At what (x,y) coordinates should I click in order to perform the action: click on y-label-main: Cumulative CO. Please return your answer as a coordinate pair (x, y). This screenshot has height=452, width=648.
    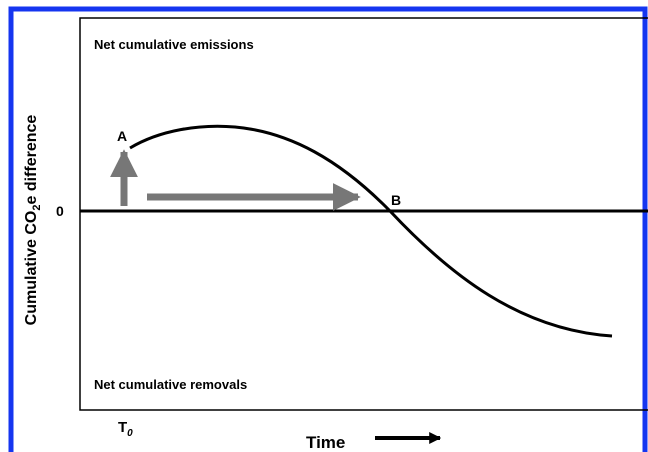
    Looking at the image, I should click on (31, 268).